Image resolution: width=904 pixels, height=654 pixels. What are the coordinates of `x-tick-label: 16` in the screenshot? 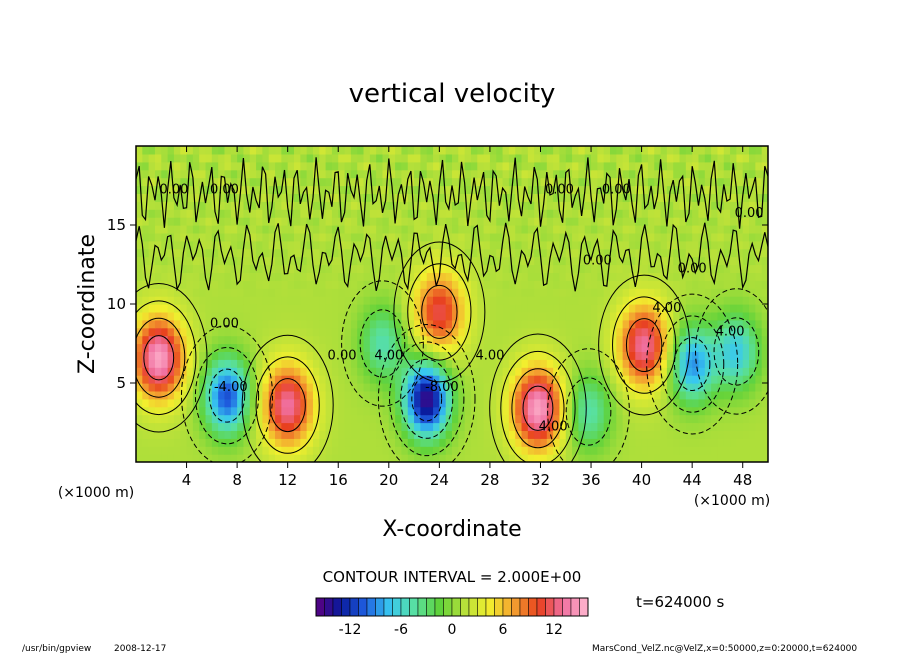 It's located at (338, 480).